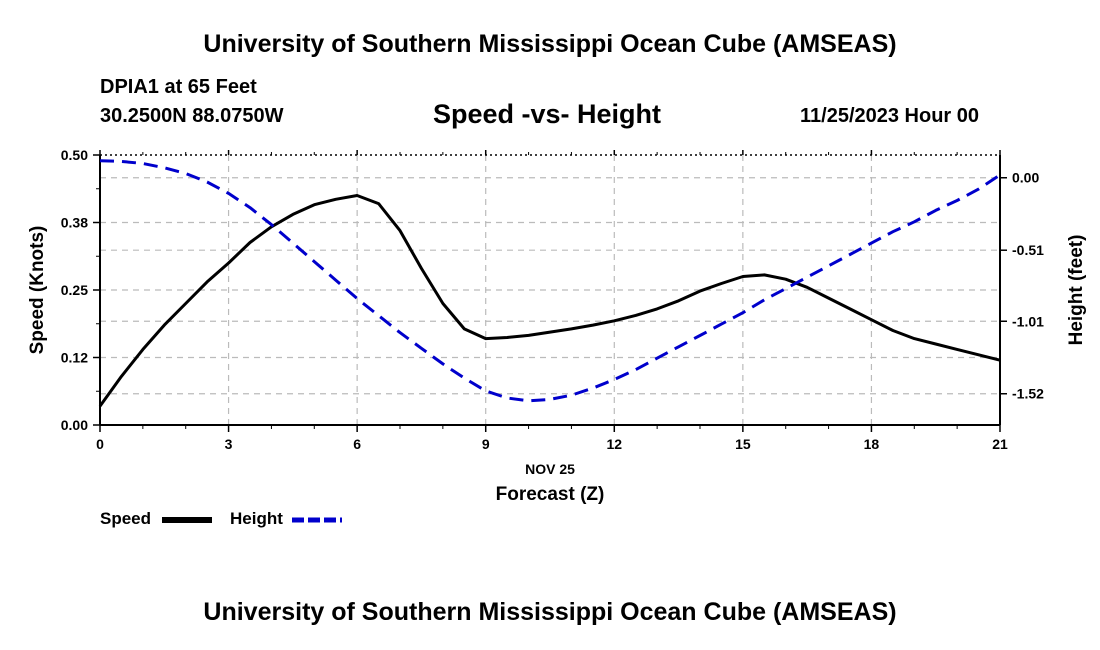 The width and height of the screenshot is (1100, 650). I want to click on x-axis-label: Forecast (Z), so click(550, 494).